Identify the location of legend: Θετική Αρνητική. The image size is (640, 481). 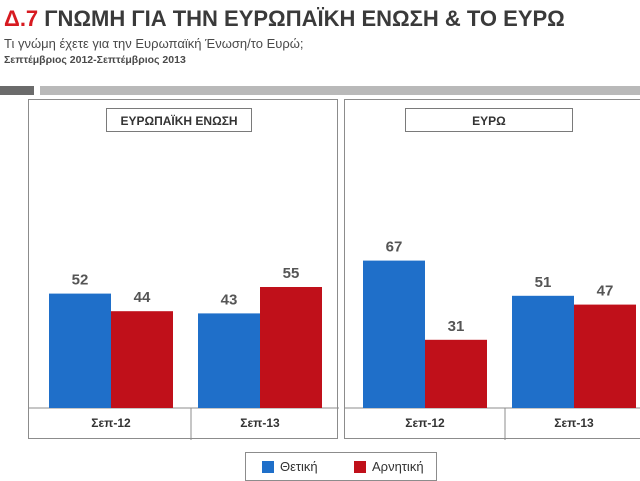
(341, 466).